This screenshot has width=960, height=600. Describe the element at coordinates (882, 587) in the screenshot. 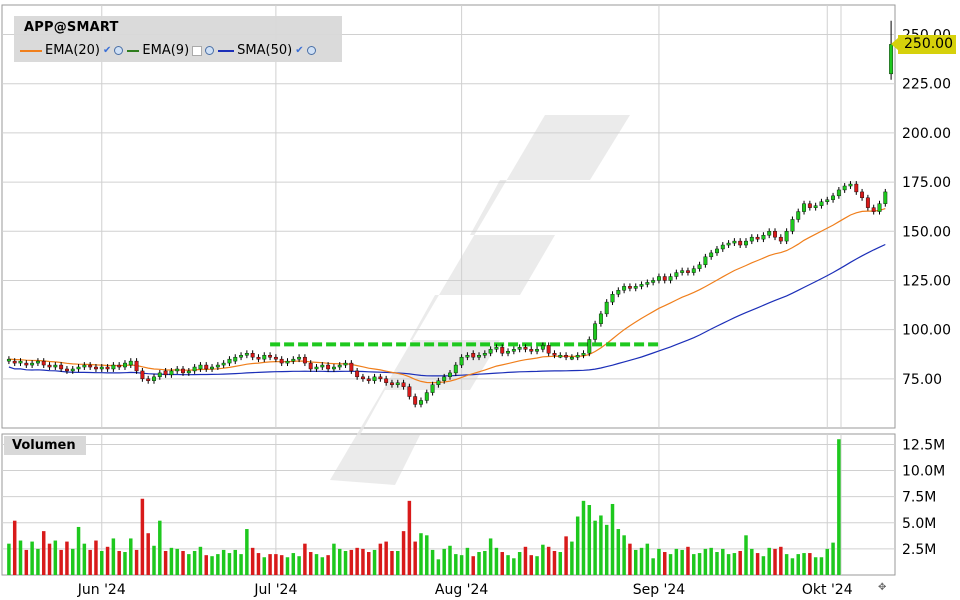

I see `scroll-end-icon: ✥` at that location.